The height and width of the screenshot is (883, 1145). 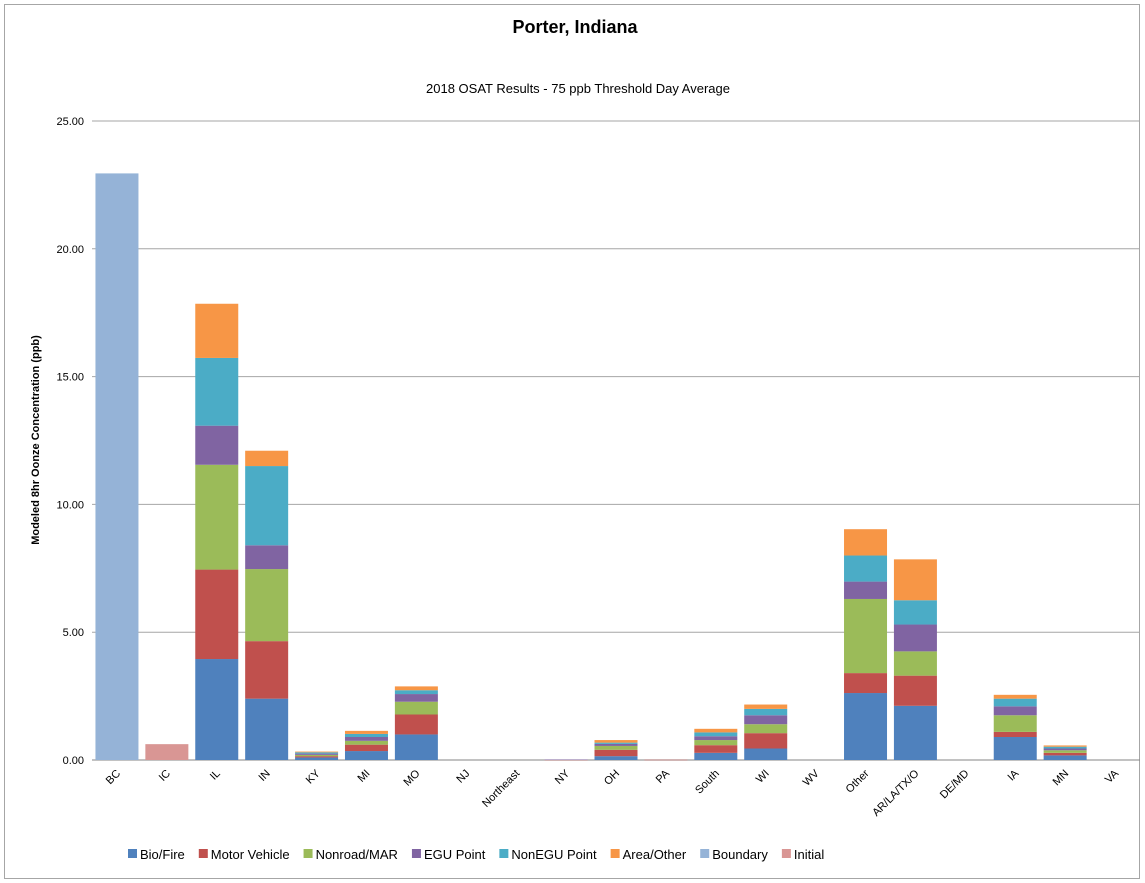 What do you see at coordinates (36, 440) in the screenshot?
I see `y-axis-label: Modeled 8hr Oonze Concentration (ppb)` at bounding box center [36, 440].